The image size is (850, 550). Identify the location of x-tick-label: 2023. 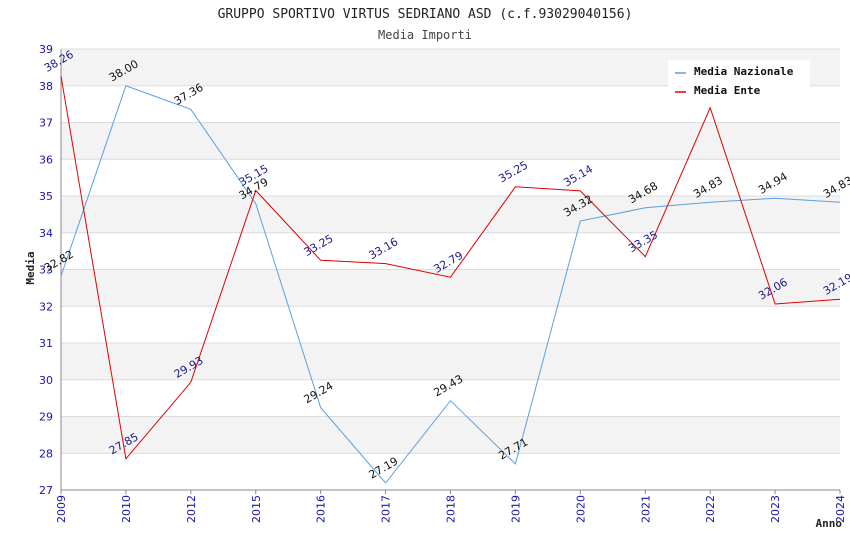
(775, 509).